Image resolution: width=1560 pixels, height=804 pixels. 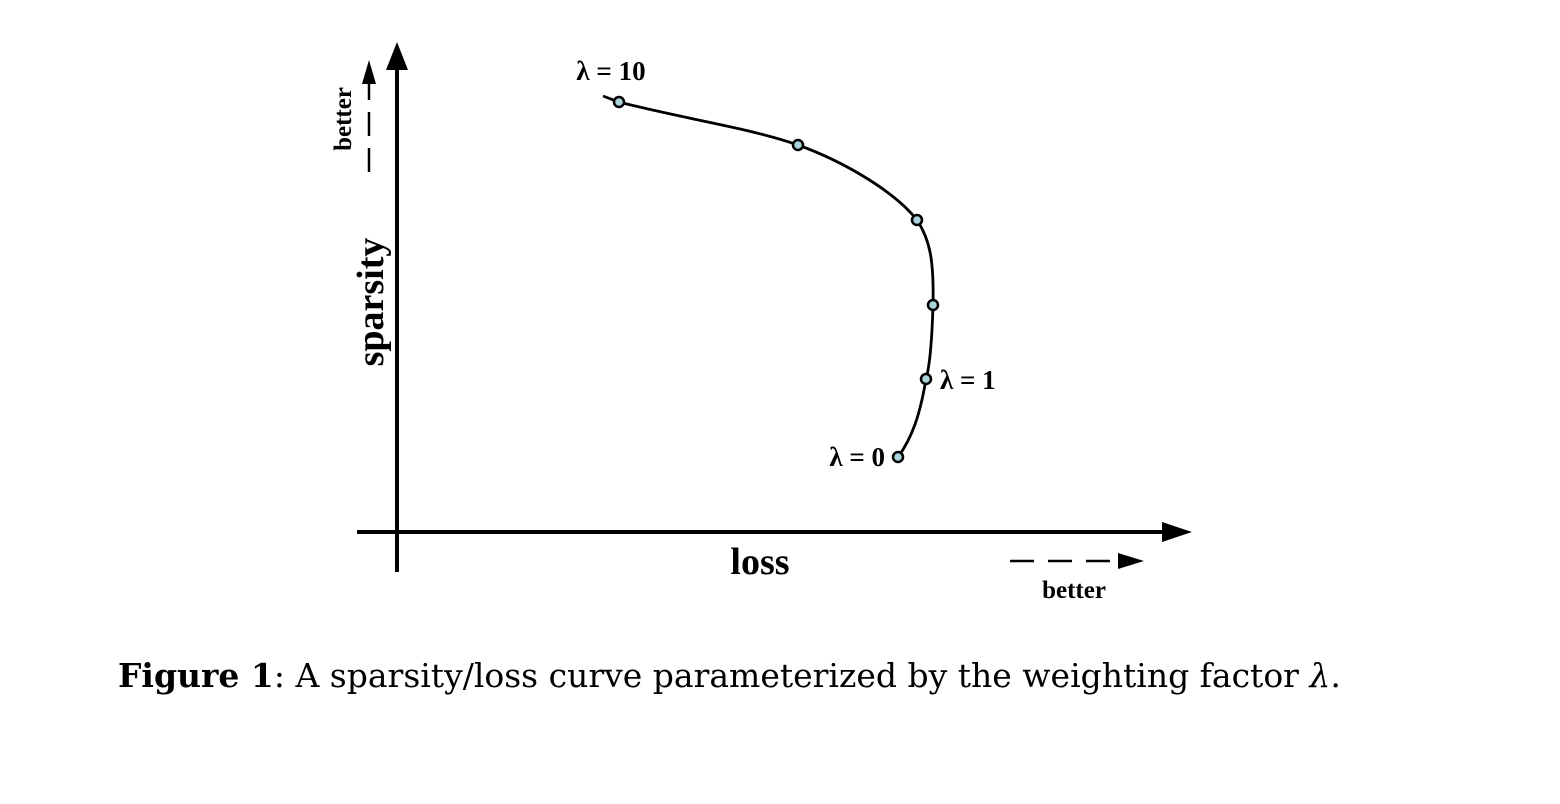 What do you see at coordinates (397, 56) in the screenshot?
I see `y-axis-arrowhead` at bounding box center [397, 56].